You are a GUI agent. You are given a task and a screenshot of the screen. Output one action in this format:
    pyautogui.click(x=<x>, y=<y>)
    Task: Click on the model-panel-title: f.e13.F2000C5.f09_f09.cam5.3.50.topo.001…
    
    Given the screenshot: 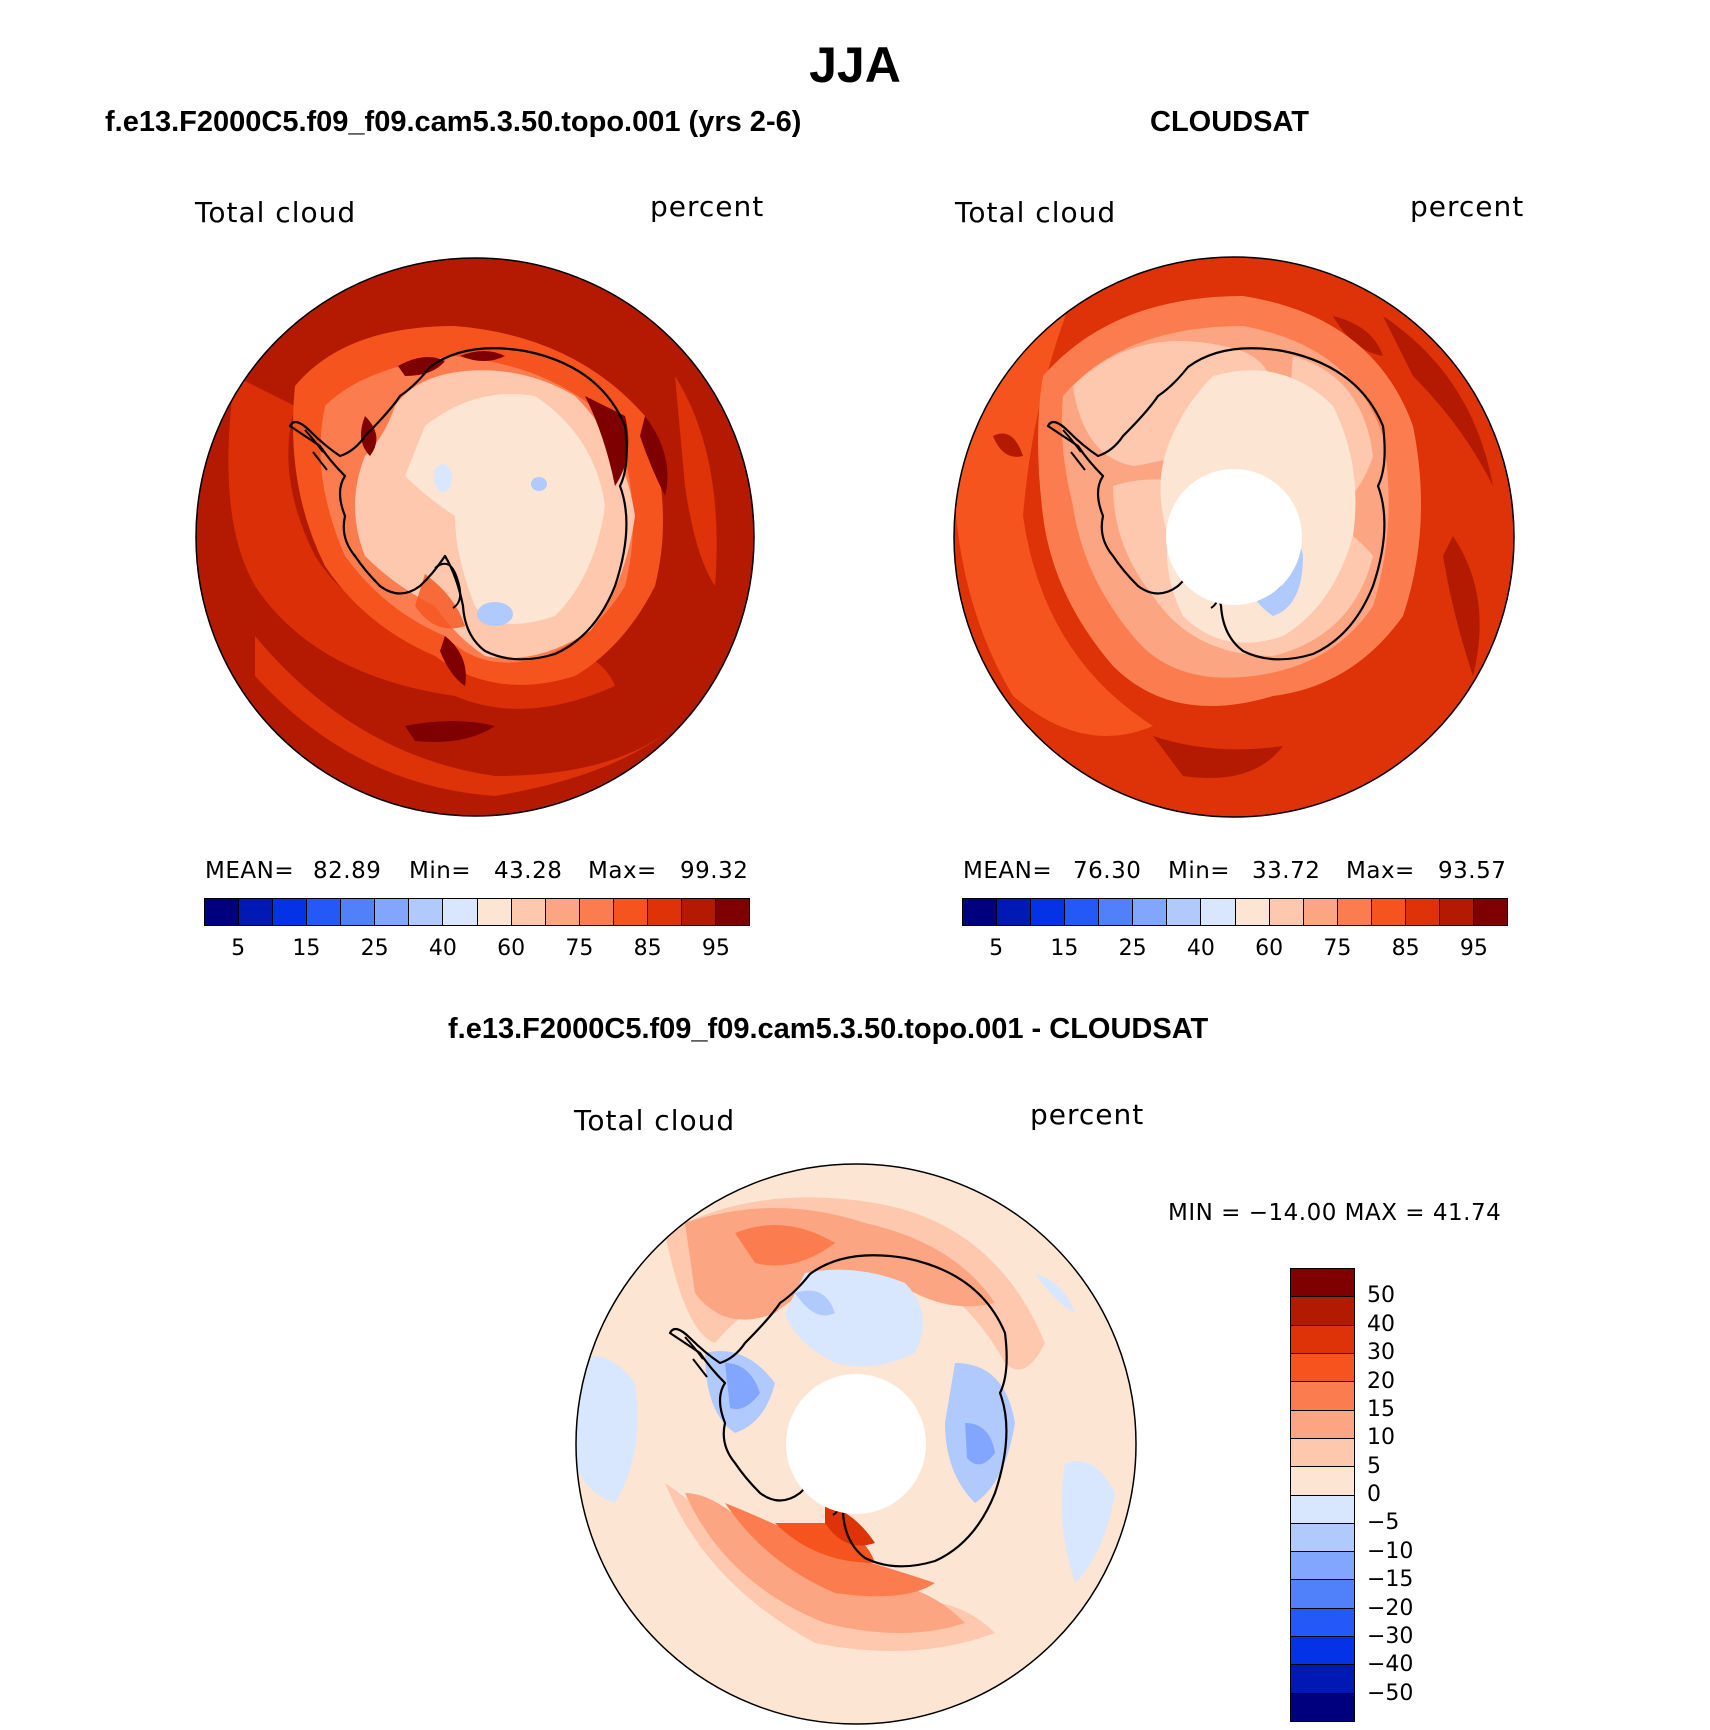 What is the action you would take?
    pyautogui.click(x=453, y=122)
    